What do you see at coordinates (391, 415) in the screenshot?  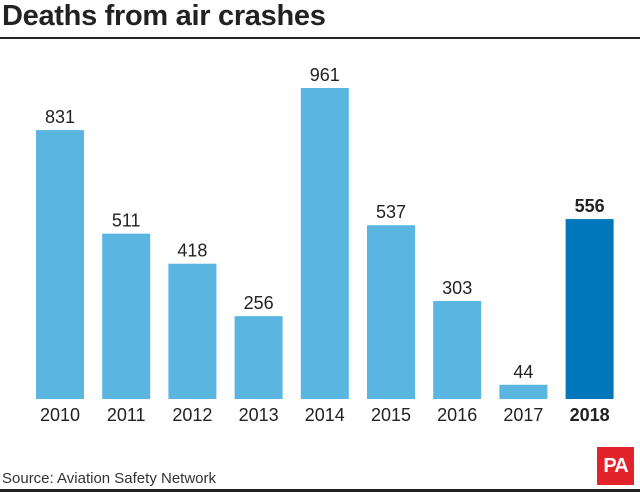 I see `x-tick-label-2015: 2015` at bounding box center [391, 415].